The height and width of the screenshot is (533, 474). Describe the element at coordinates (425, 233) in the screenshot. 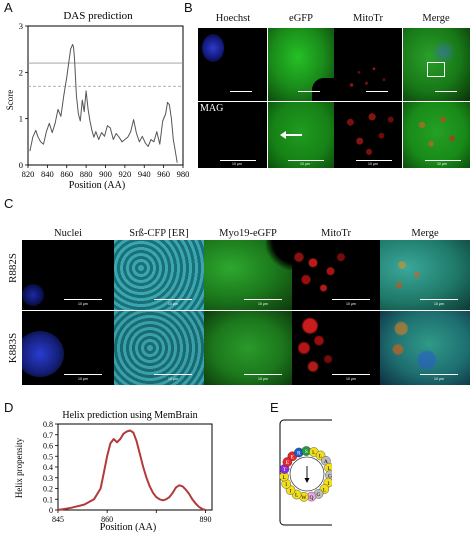

I see `col-label-merge-c: Merge` at that location.